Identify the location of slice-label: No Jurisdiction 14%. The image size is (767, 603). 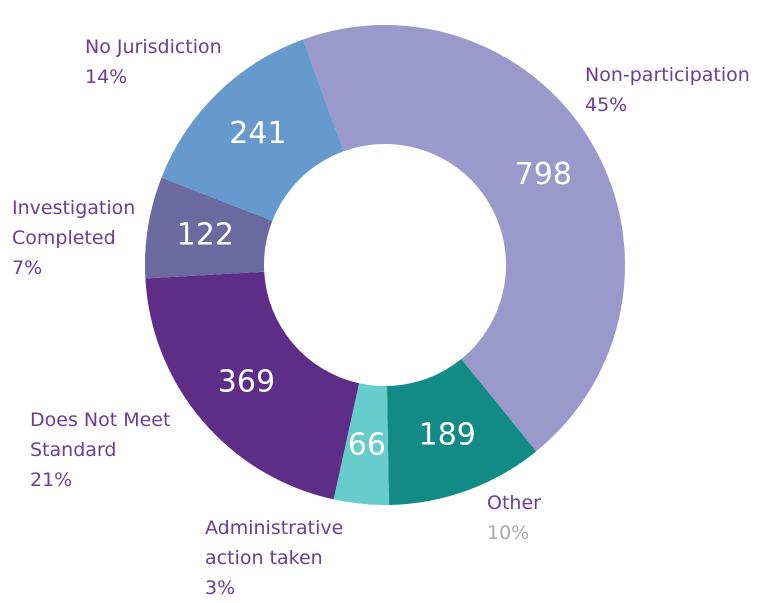
(170, 62).